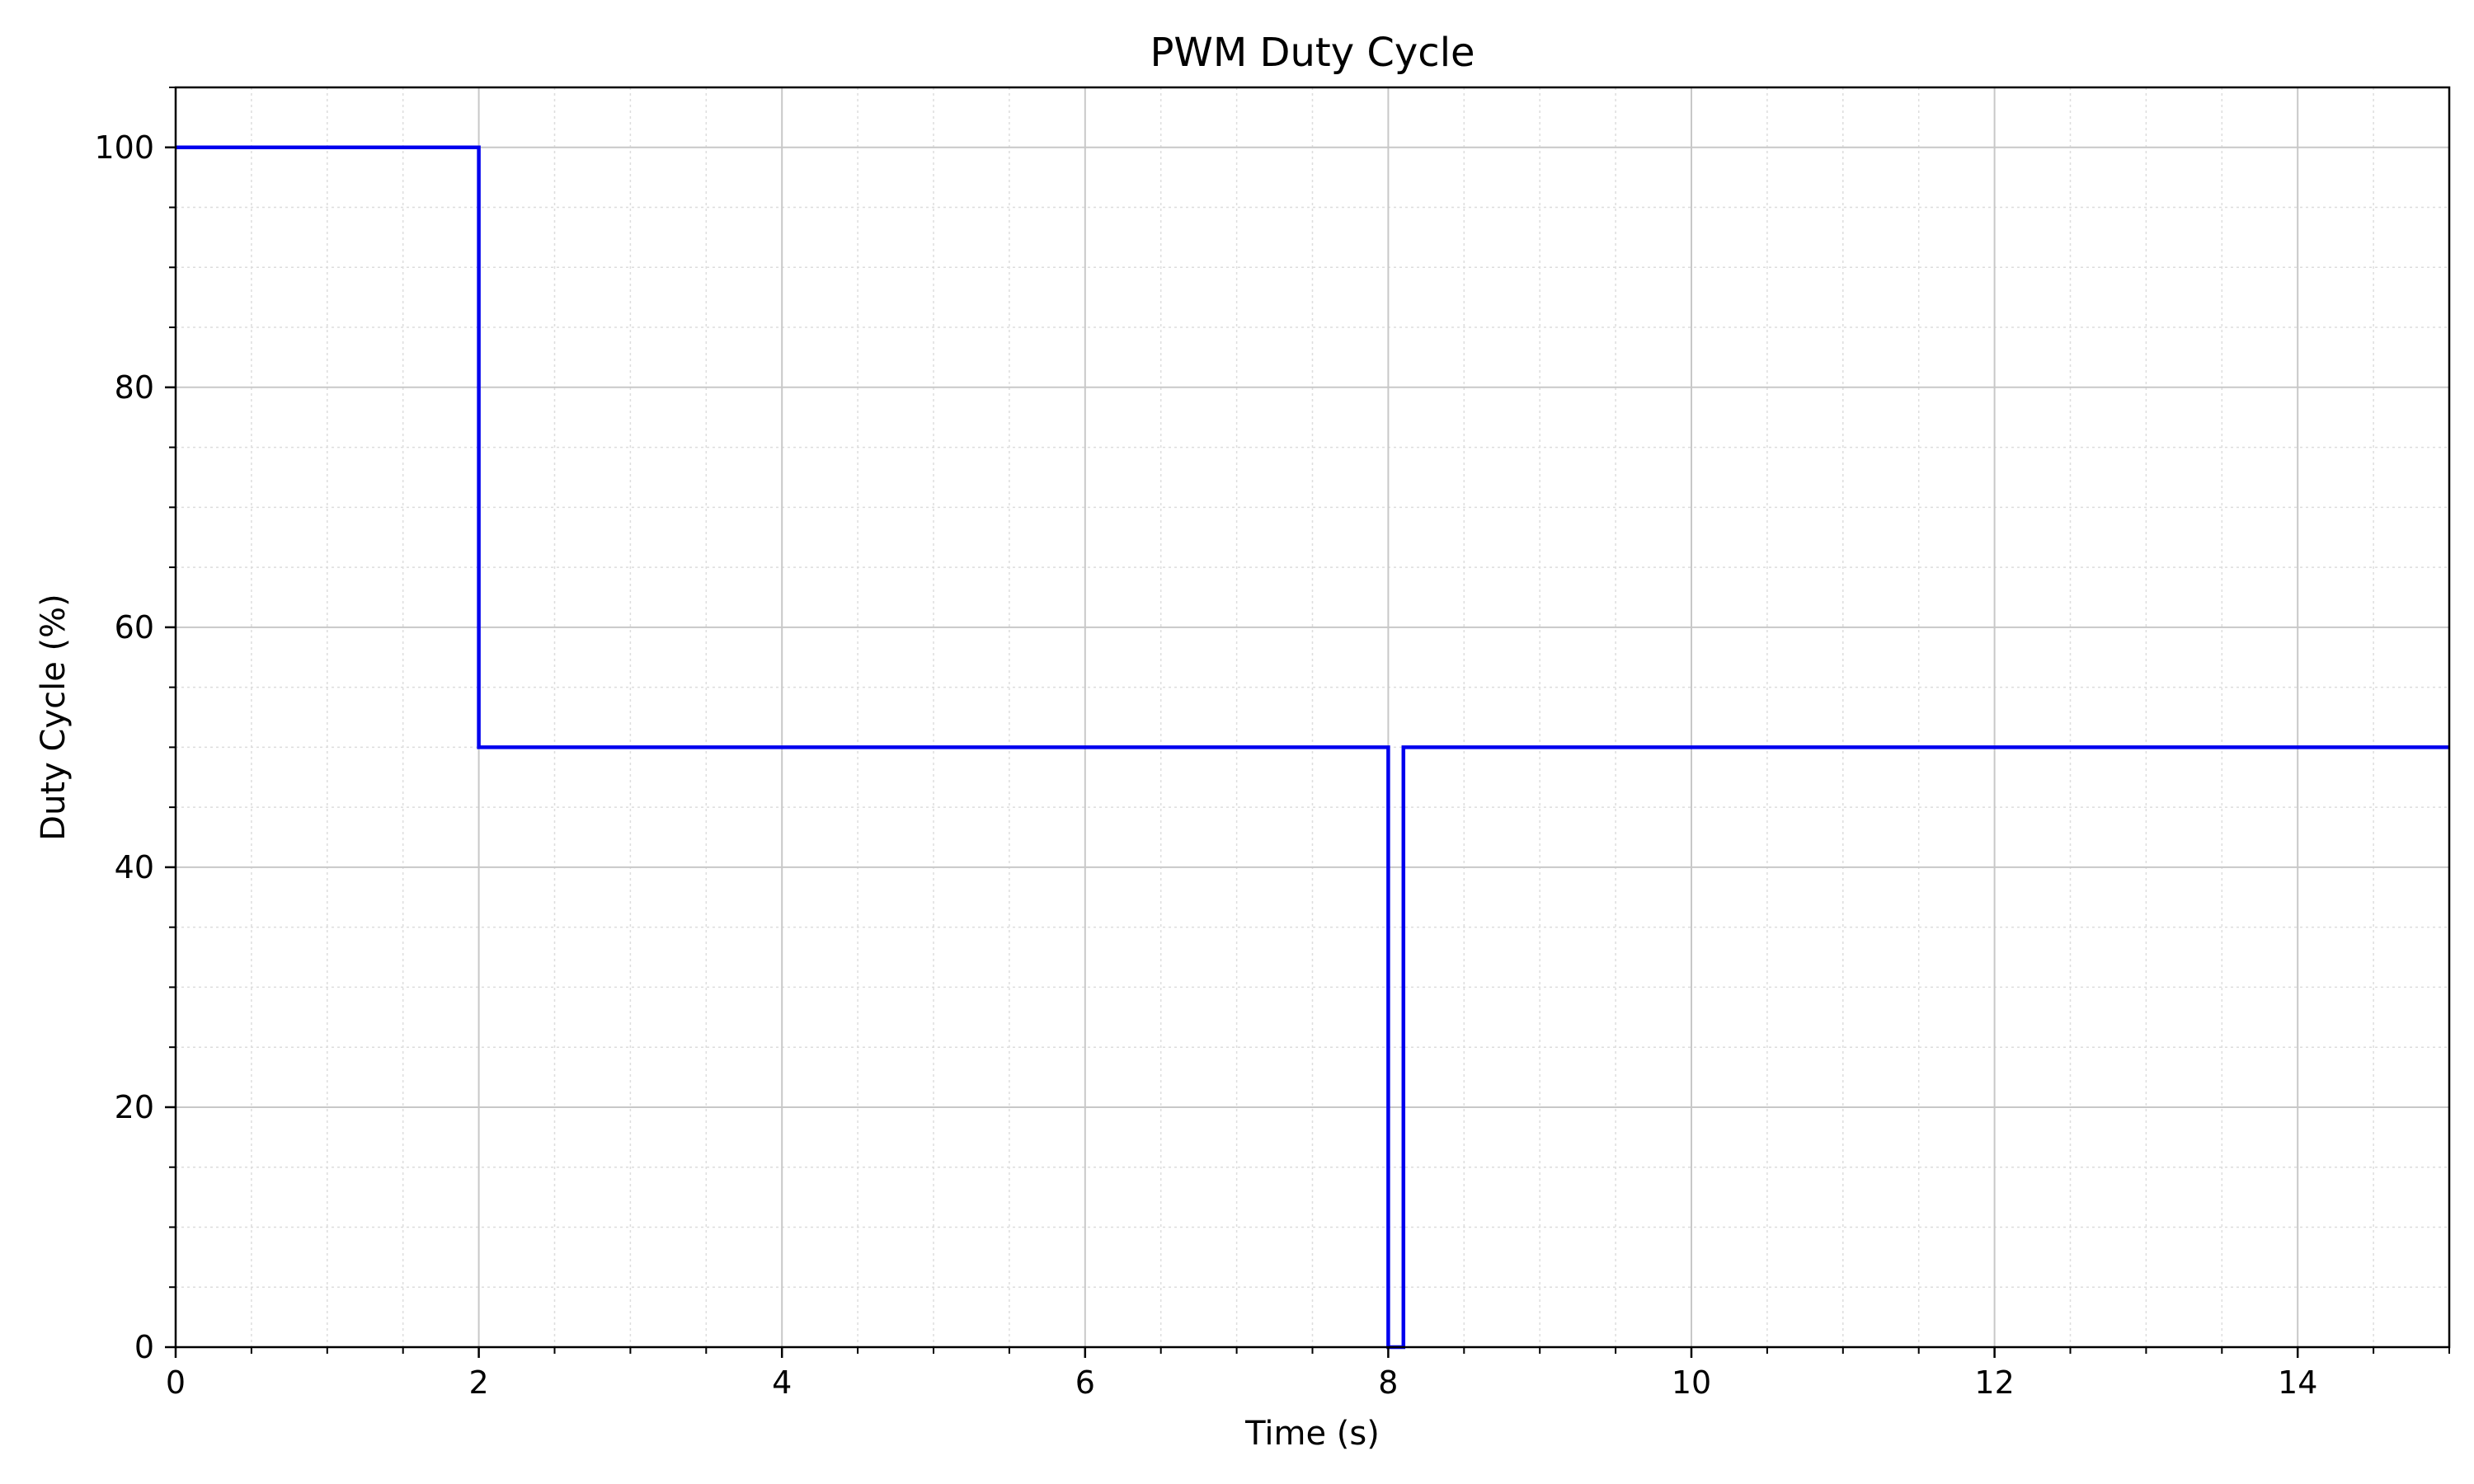 The height and width of the screenshot is (1484, 2474). What do you see at coordinates (124, 147) in the screenshot?
I see `y-tick-label: 100` at bounding box center [124, 147].